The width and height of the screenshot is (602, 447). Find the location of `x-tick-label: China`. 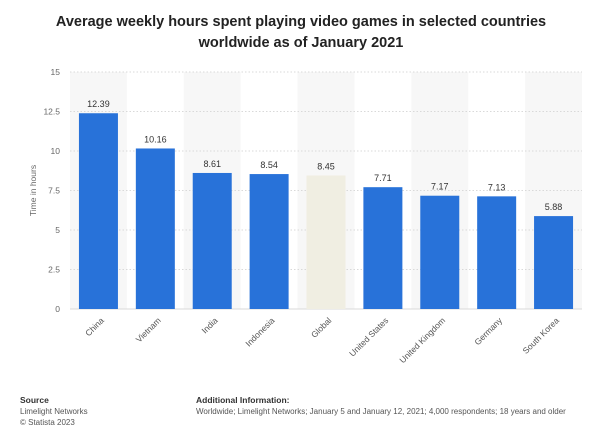

x-tick-label: China is located at coordinates (94, 326).